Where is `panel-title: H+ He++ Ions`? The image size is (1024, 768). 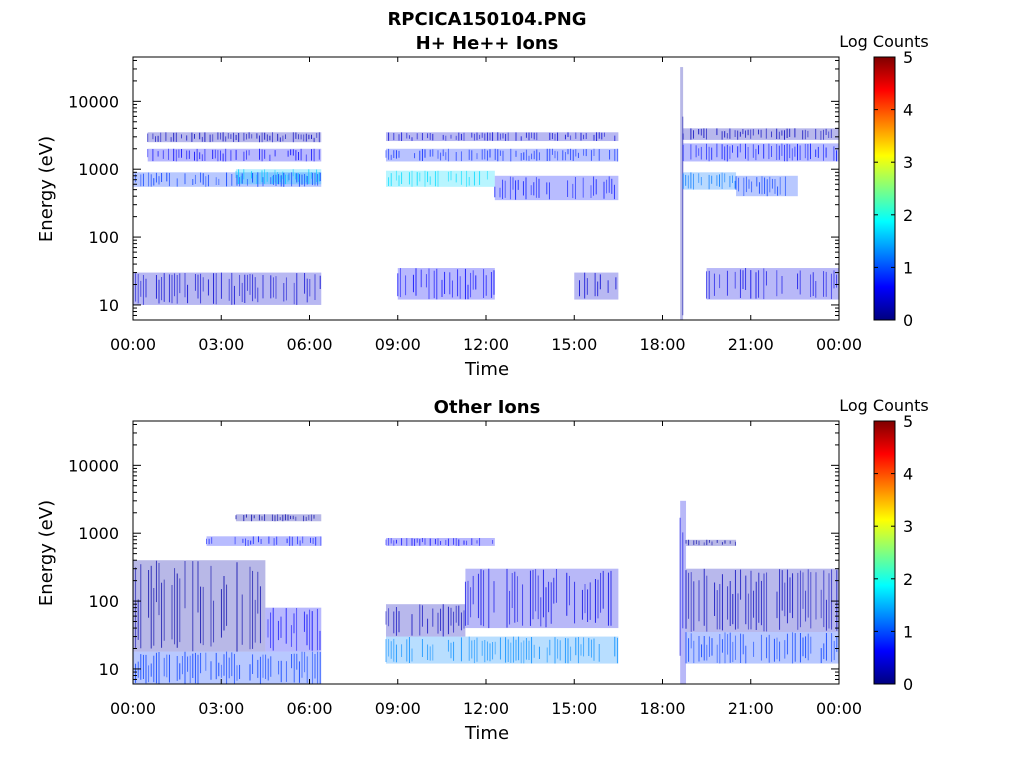 panel-title: H+ He++ Ions is located at coordinates (487, 43).